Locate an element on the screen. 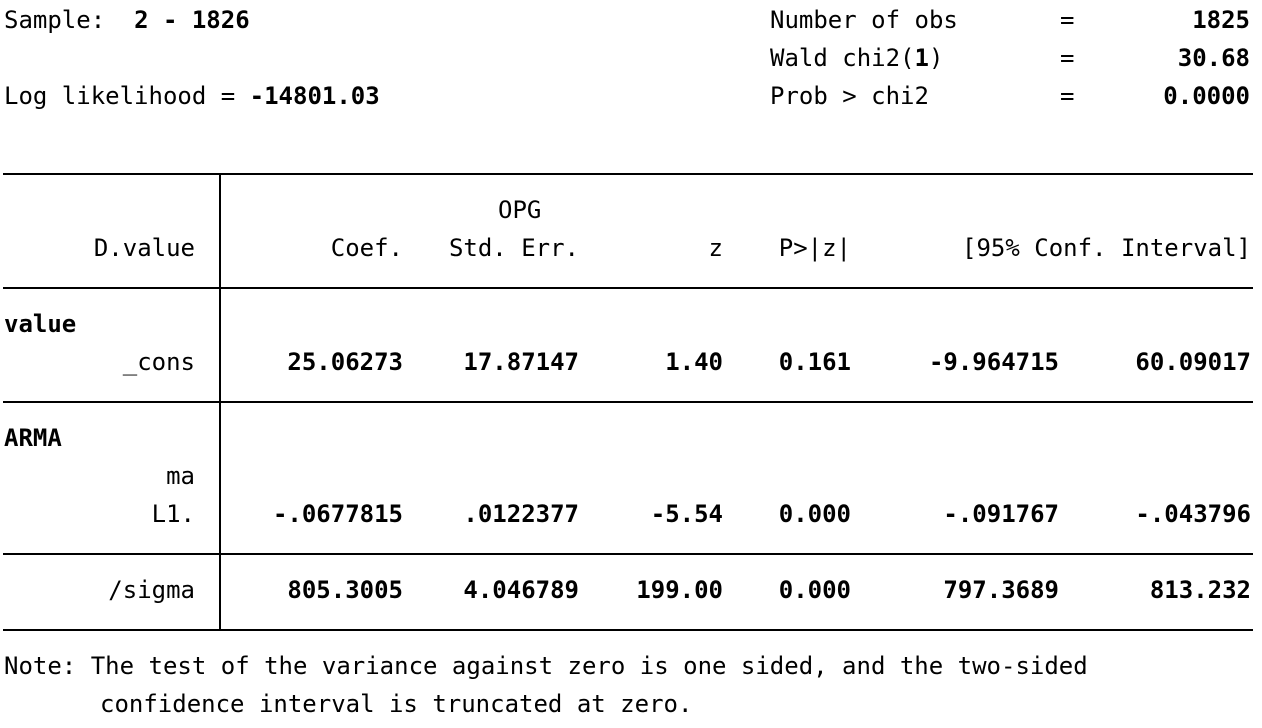 The height and width of the screenshot is (728, 1262). stat-label-wald: Wald chi2(1) is located at coordinates (857, 58).